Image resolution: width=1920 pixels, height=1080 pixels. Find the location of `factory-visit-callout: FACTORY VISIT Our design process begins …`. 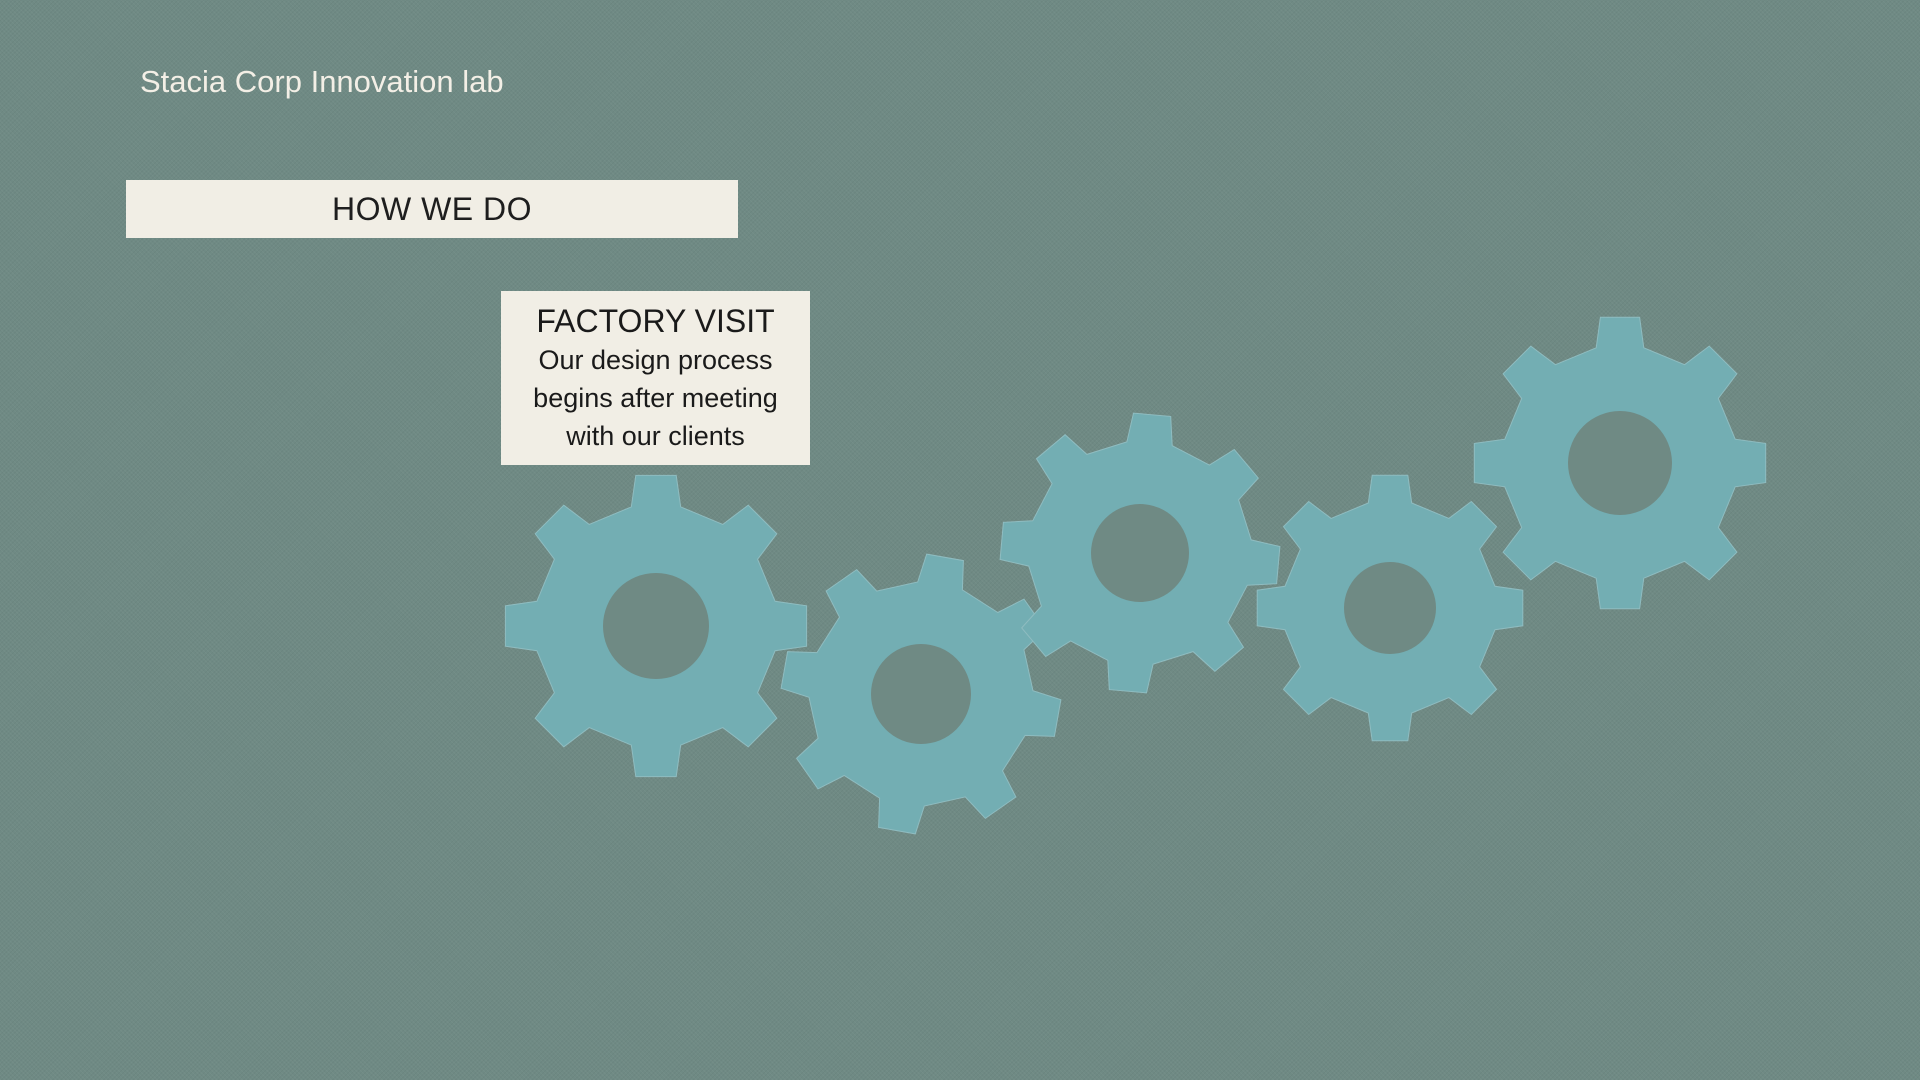

factory-visit-callout: FACTORY VISIT Our design process begins … is located at coordinates (655, 378).